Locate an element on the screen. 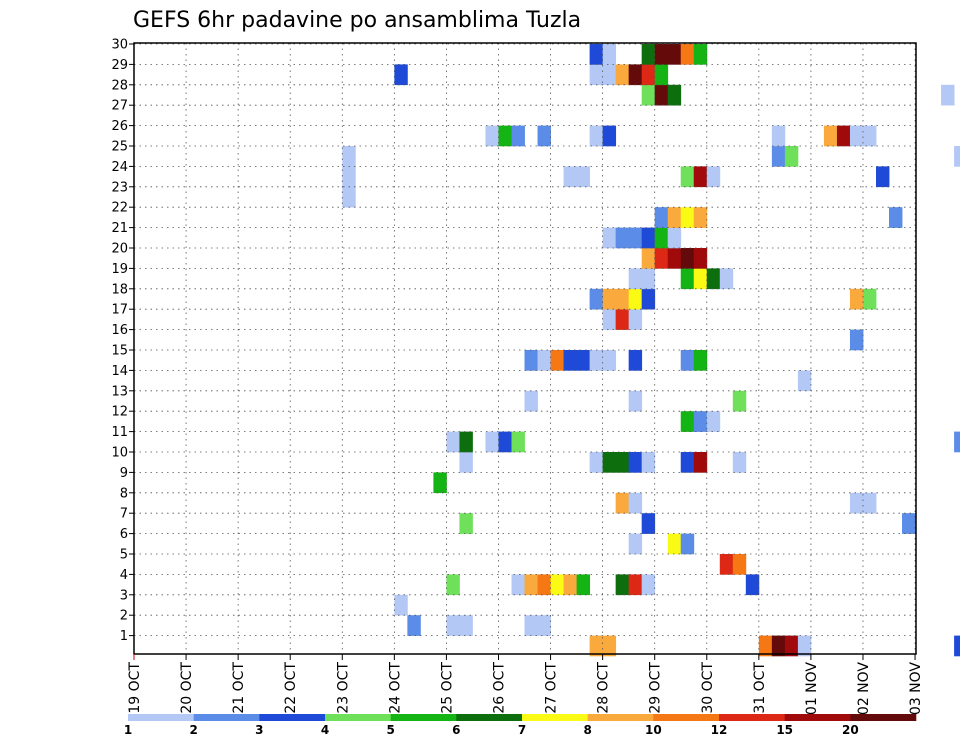  ytick-label-24: 24 is located at coordinates (119, 167).